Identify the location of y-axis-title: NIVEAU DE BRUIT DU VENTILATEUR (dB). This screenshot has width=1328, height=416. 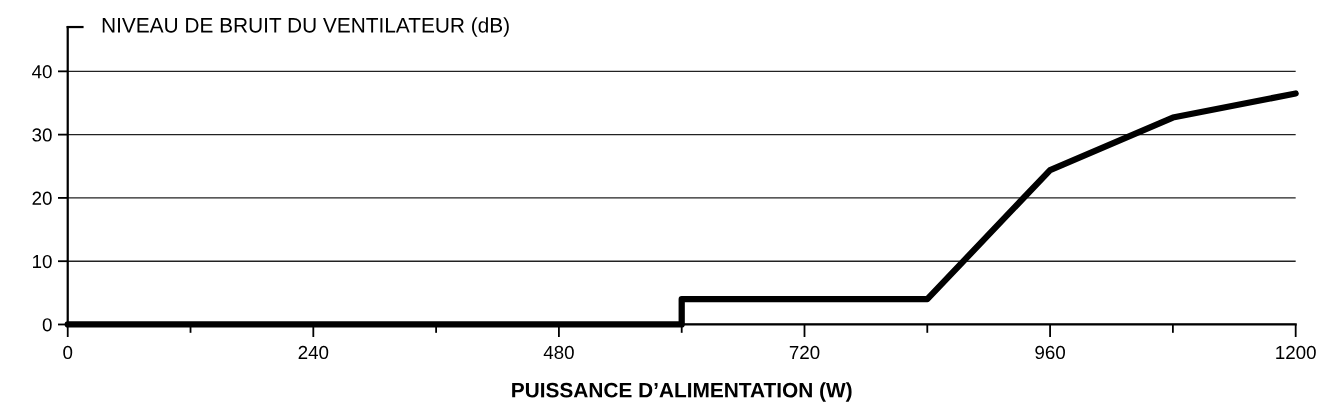
(305, 27).